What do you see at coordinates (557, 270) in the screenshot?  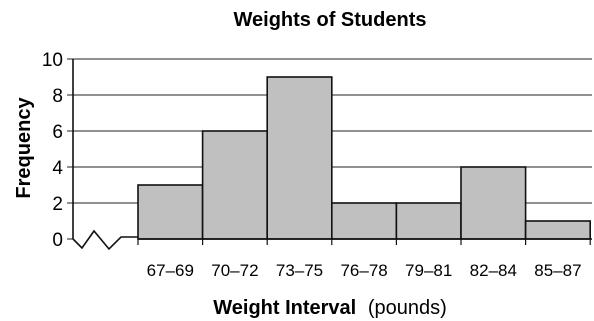 I see `x-tick-label: 85–87` at bounding box center [557, 270].